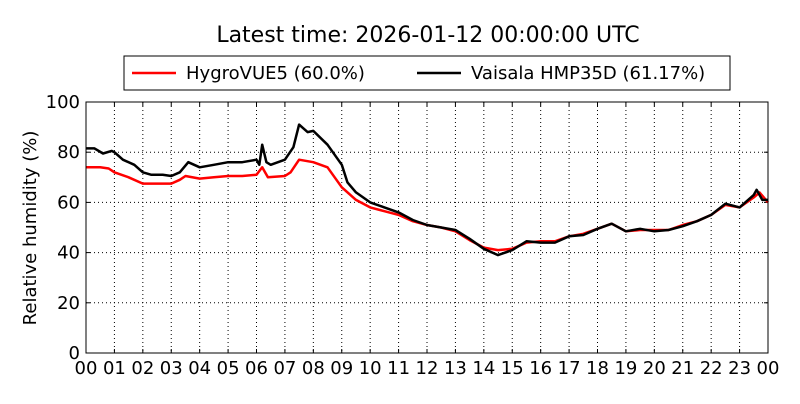  What do you see at coordinates (256, 368) in the screenshot?
I see `x-tick-label: 06` at bounding box center [256, 368].